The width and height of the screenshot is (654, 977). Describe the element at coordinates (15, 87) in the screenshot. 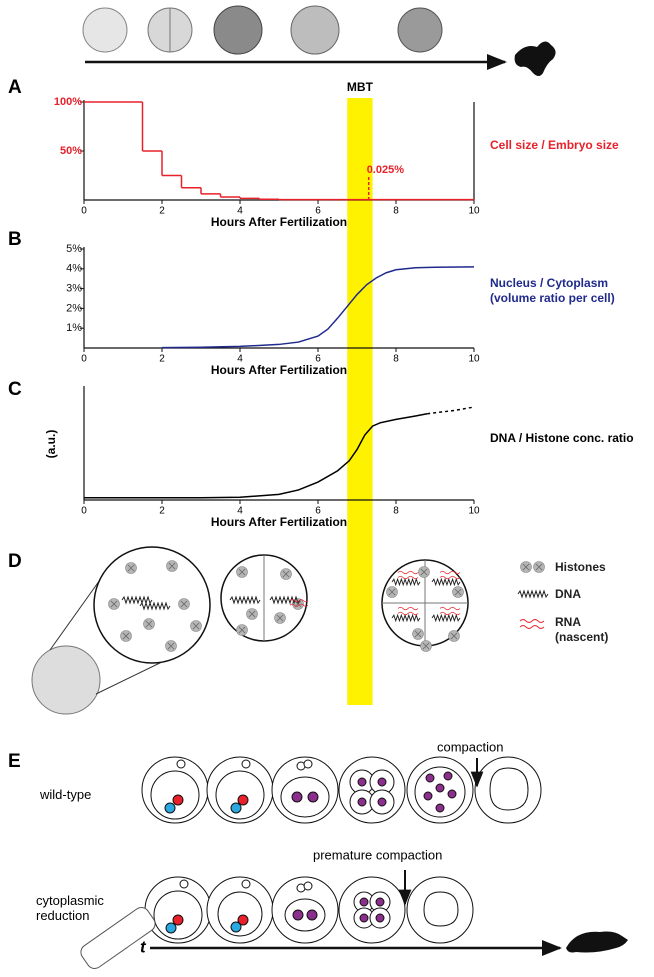

I see `panel-label: A` at that location.